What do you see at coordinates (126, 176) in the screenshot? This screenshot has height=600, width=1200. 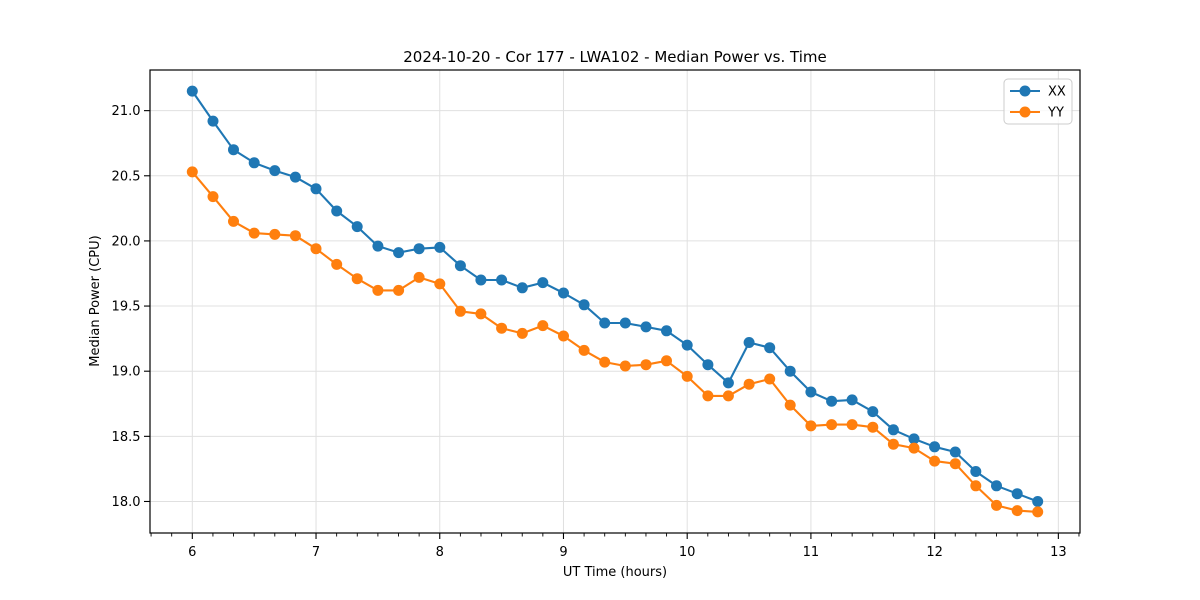 I see `y-tick-label: 20.5` at bounding box center [126, 176].